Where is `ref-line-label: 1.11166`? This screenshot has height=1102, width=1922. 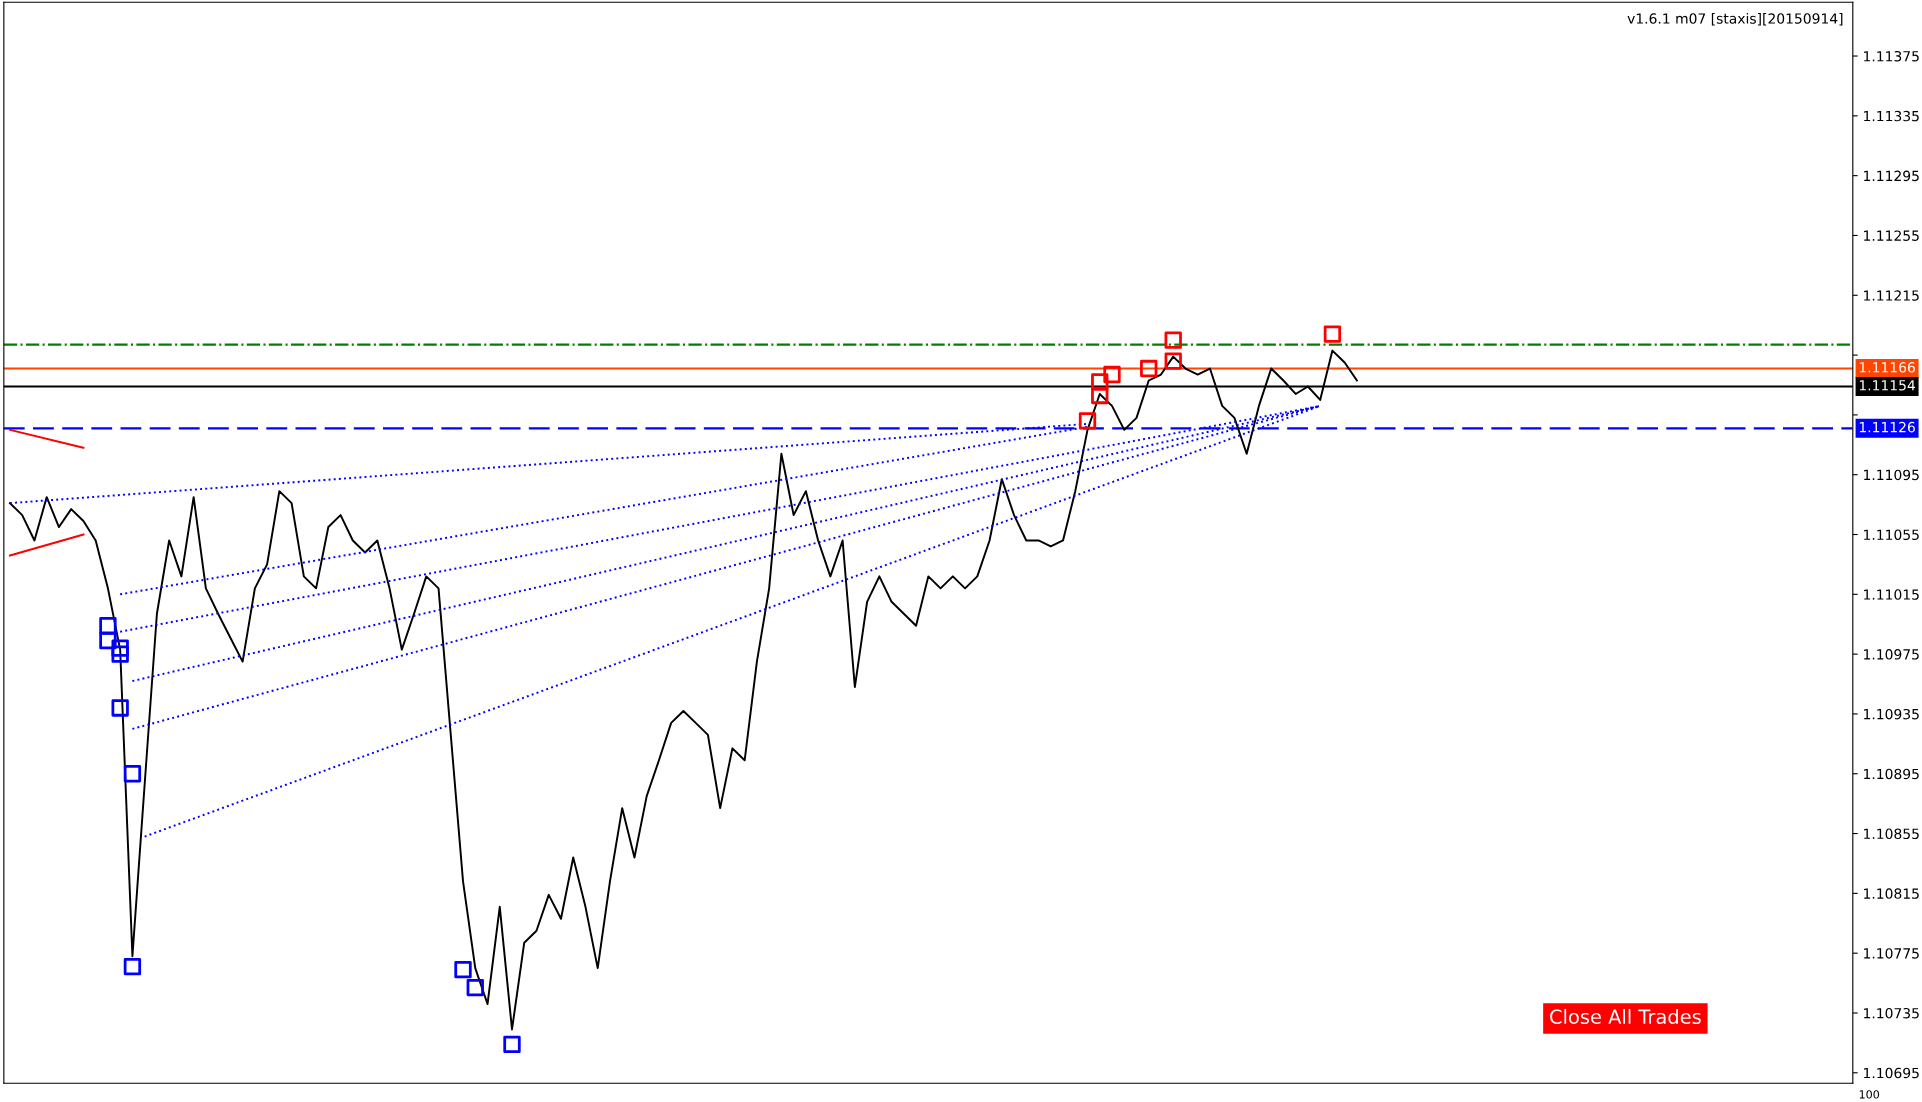
ref-line-label: 1.11166 is located at coordinates (1887, 367).